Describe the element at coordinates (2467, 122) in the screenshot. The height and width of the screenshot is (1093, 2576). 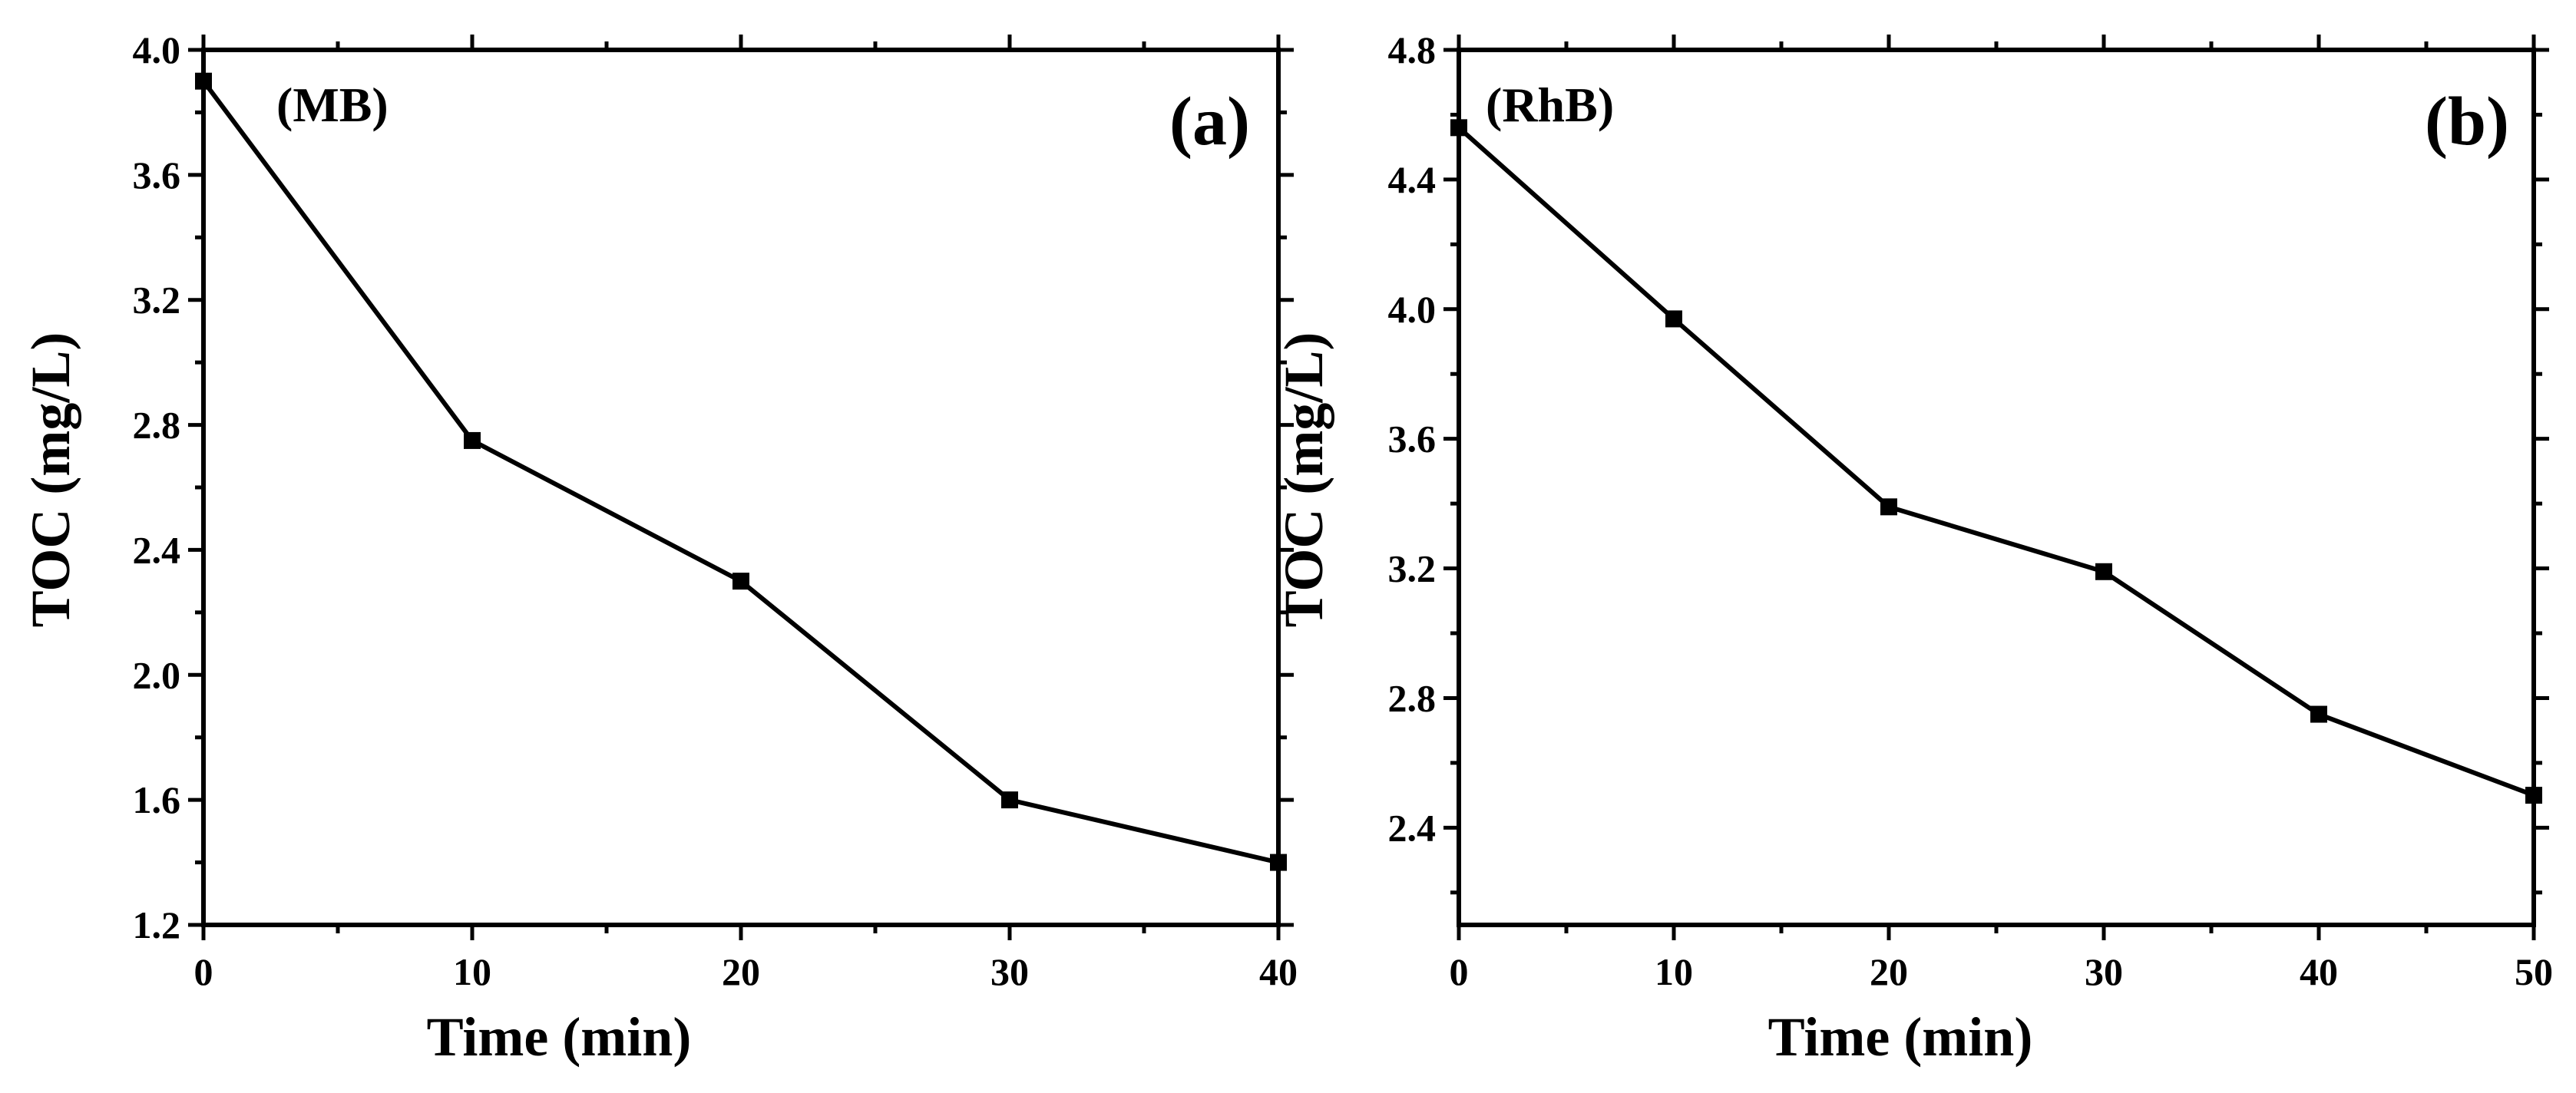
I see `panel-label-b: (b)` at that location.